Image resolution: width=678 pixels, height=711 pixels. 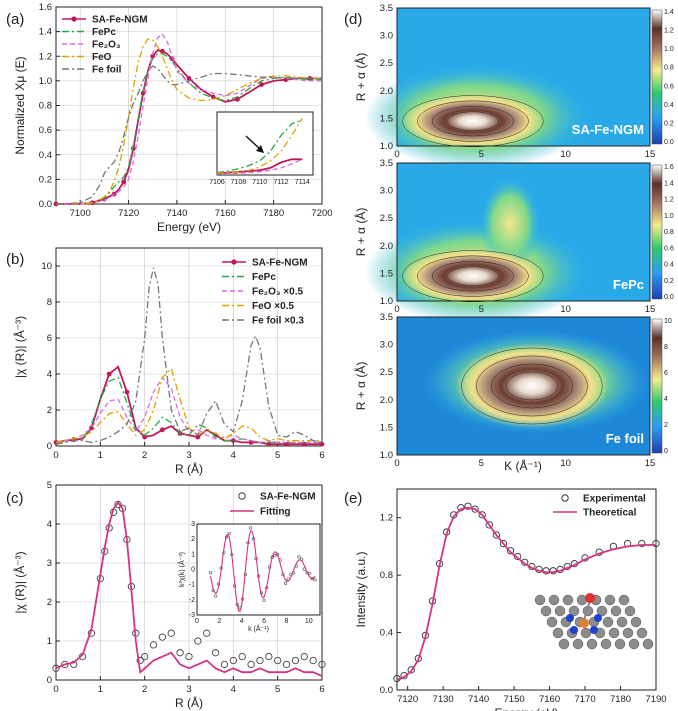 I want to click on panel-c-inset-y-tick: -3, so click(x=192, y=615).